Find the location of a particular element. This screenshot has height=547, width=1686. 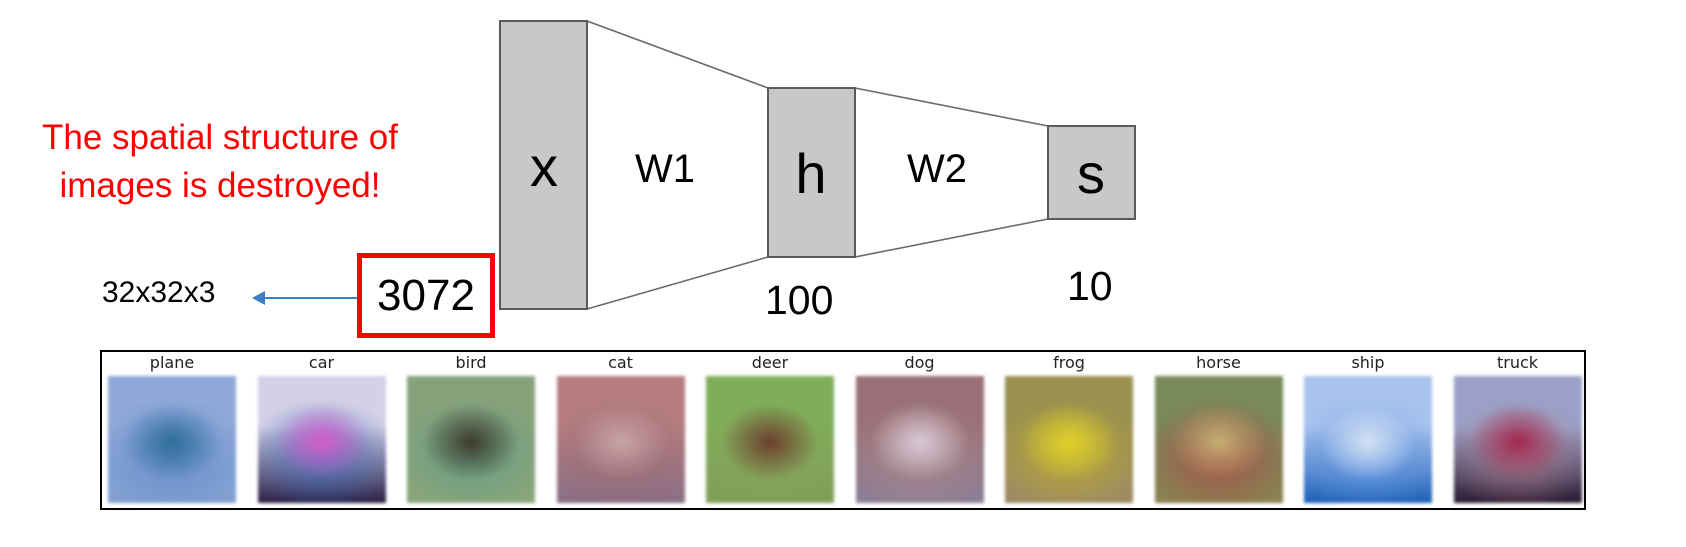

layer-h-box is located at coordinates (811, 172).